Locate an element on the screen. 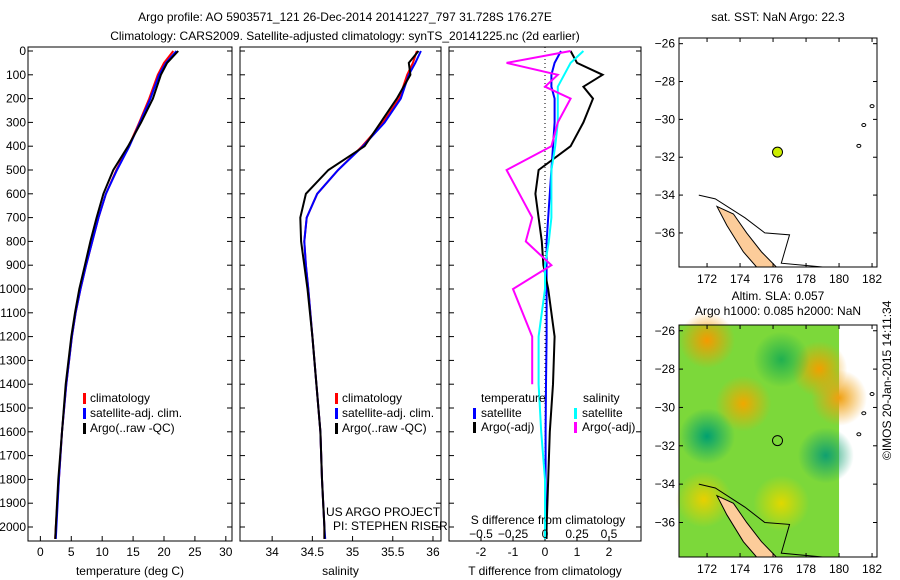  sla-map-frame is located at coordinates (778, 441).